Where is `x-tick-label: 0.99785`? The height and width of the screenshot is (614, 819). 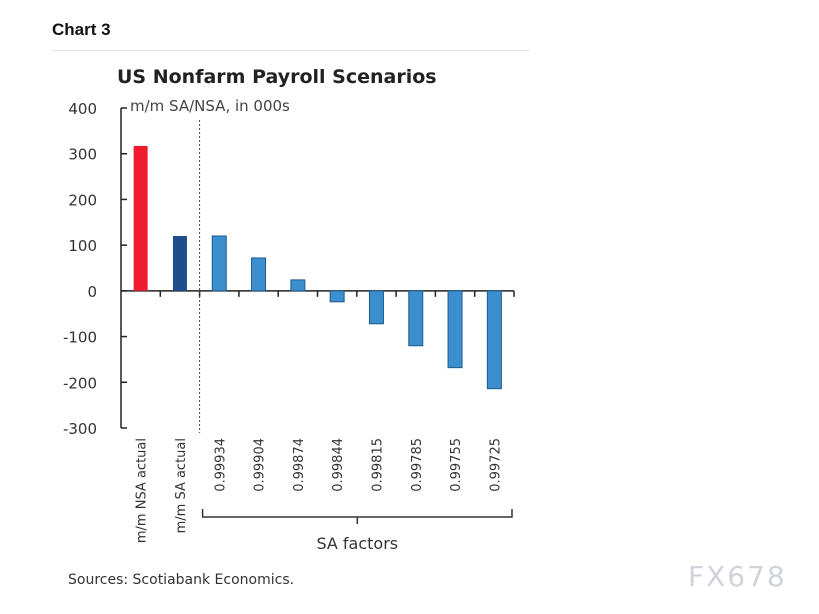 x-tick-label: 0.99785 is located at coordinates (417, 465).